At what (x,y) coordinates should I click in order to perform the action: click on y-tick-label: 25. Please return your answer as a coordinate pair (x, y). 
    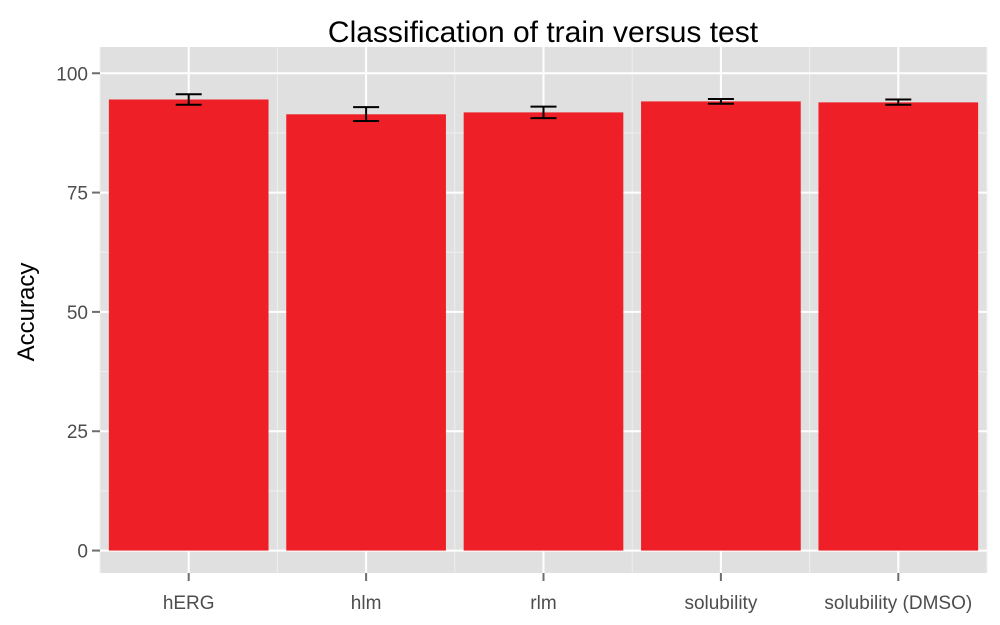
    Looking at the image, I should click on (77, 432).